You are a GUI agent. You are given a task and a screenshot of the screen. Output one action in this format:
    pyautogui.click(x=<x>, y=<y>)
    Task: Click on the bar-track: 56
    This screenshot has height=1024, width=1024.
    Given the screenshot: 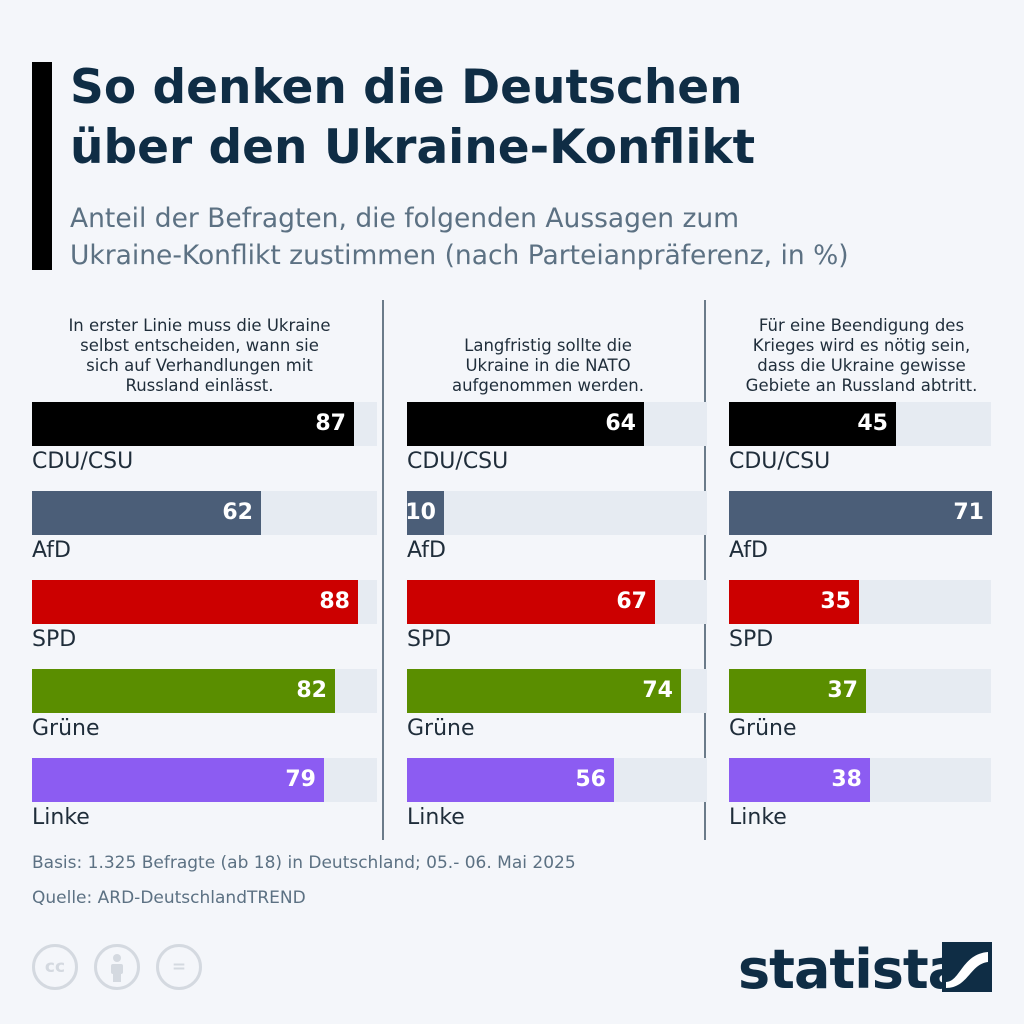 What is the action you would take?
    pyautogui.click(x=557, y=780)
    